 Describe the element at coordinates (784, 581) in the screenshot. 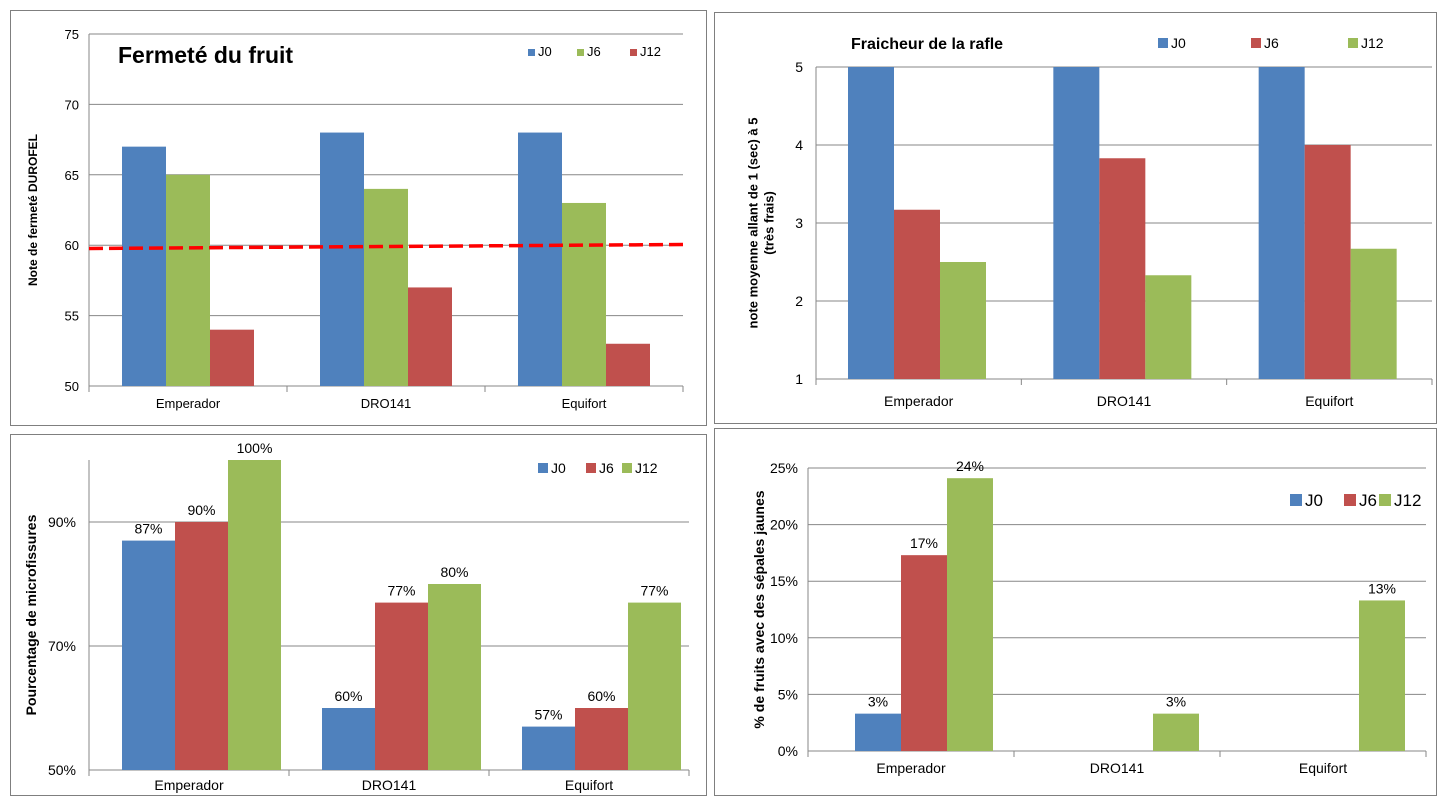

I see `y-tick-label: 15%` at that location.